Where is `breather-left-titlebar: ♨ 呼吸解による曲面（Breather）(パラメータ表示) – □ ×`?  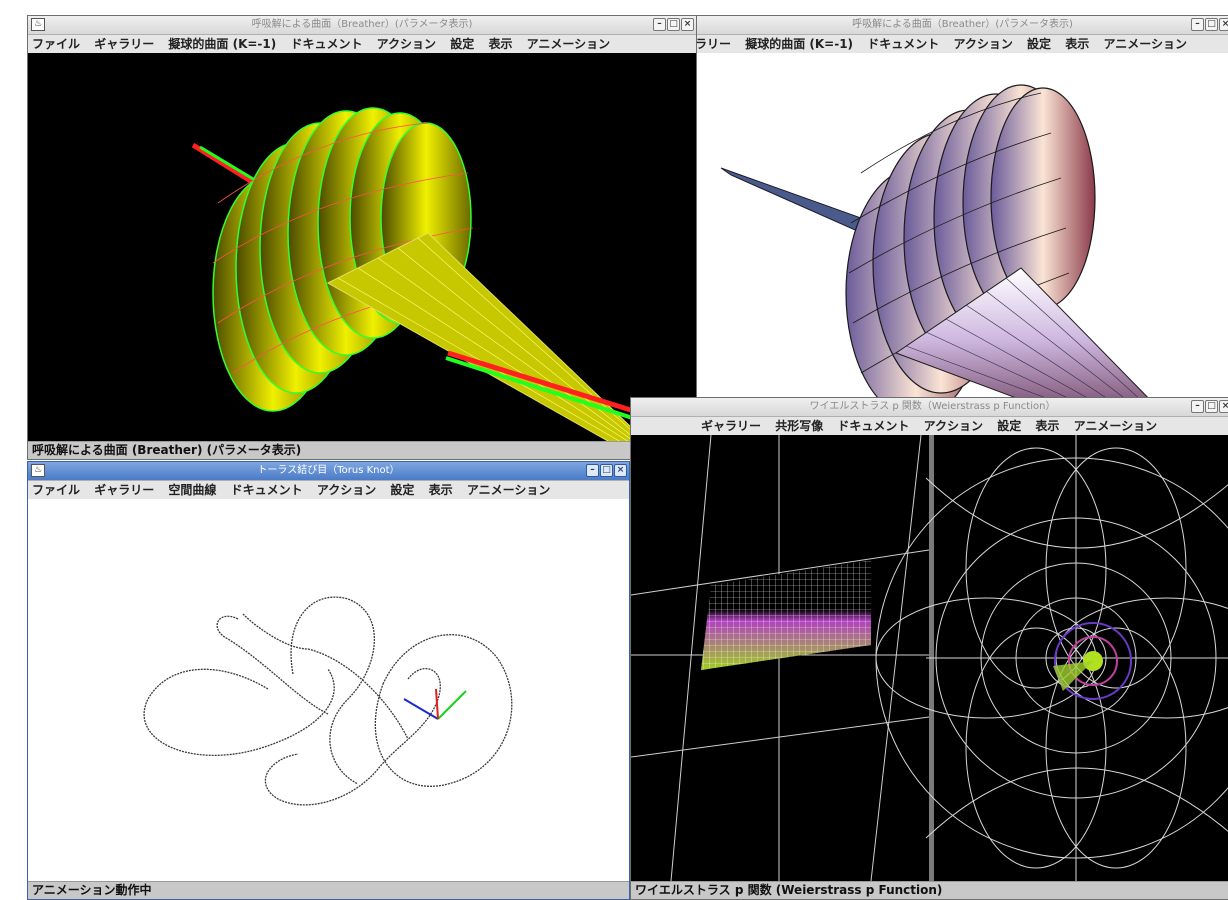 breather-left-titlebar: ♨ 呼吸解による曲面（Breather）(パラメータ表示) – □ × is located at coordinates (362, 25).